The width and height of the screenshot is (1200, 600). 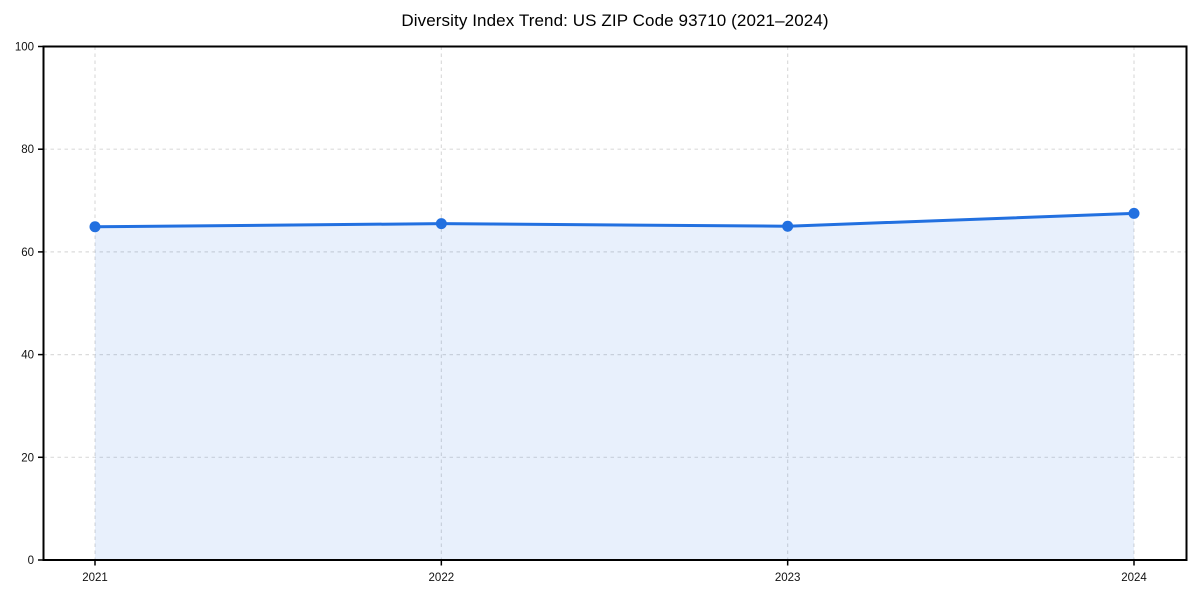 What do you see at coordinates (788, 578) in the screenshot?
I see `x-tick-label-2023: 2023` at bounding box center [788, 578].